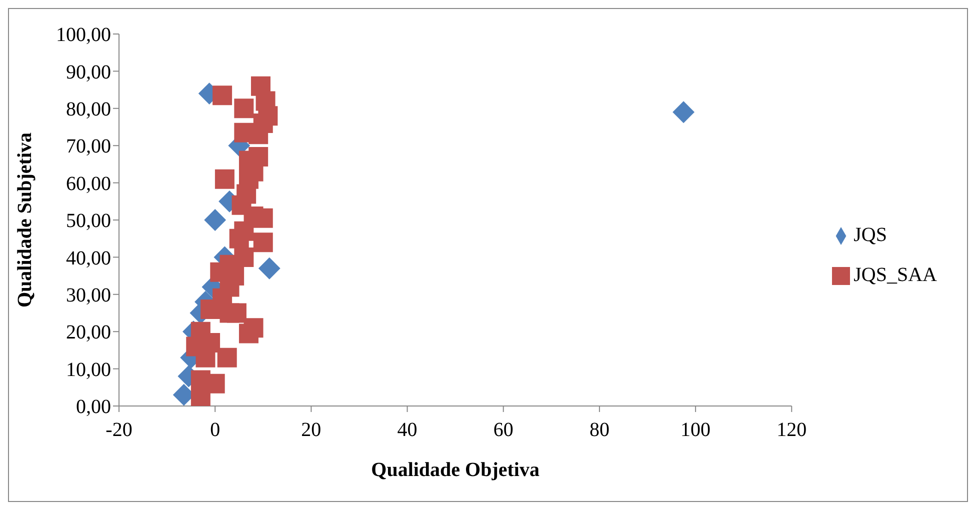 The height and width of the screenshot is (508, 974). Describe the element at coordinates (88, 295) in the screenshot. I see `y-tick-label: 30,00` at that location.